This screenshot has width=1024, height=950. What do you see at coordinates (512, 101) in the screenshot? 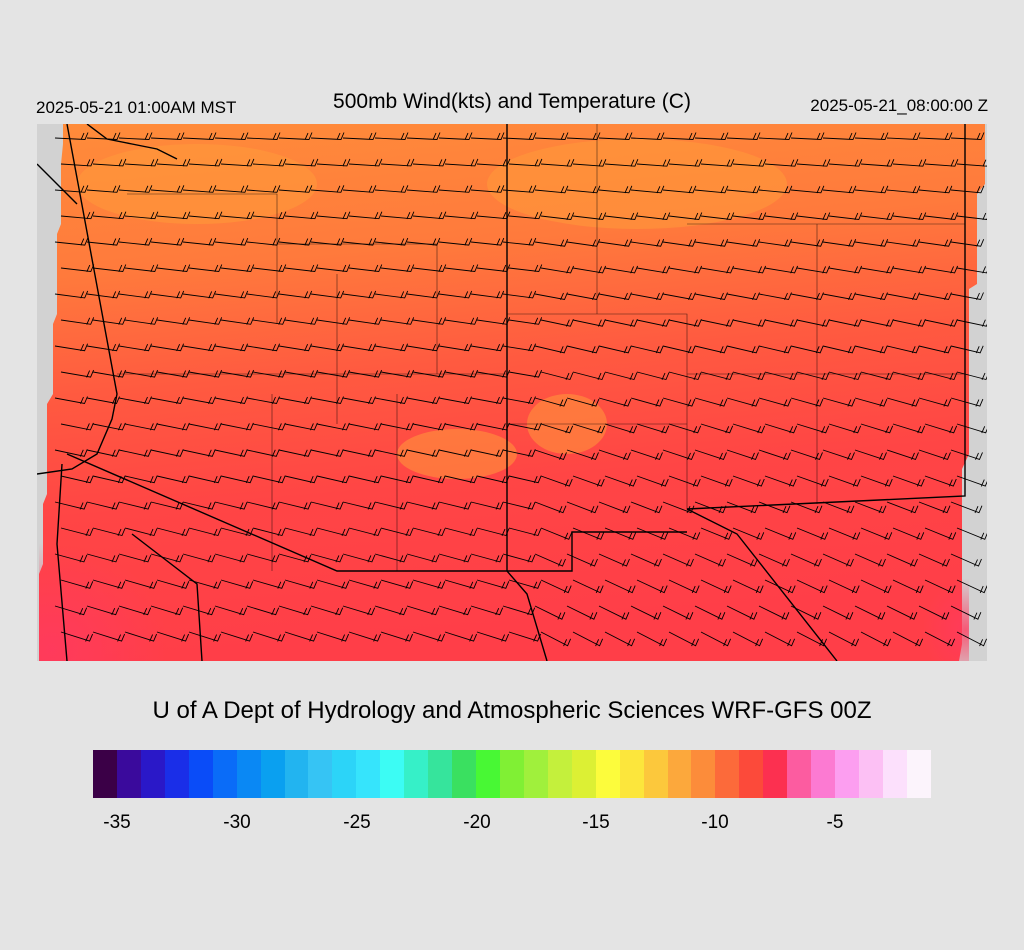
I see `map-title: 500mb Wind(kts) and Temperature (C)` at bounding box center [512, 101].